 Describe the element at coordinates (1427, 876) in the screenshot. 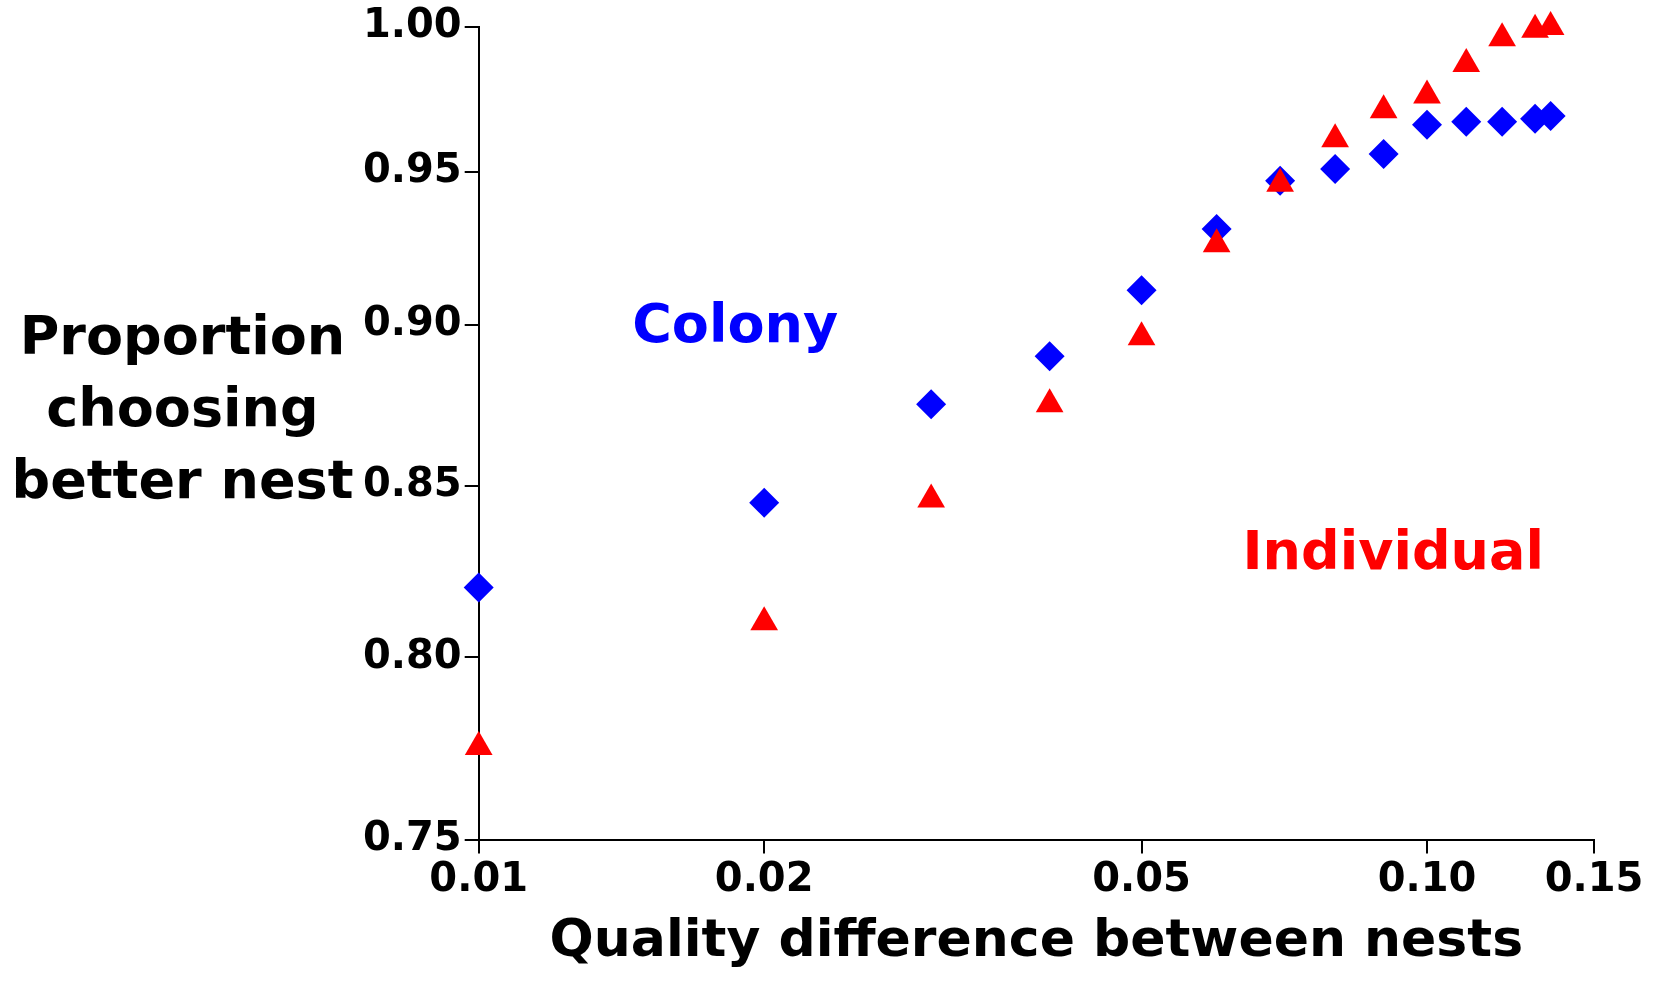

I see `x-tick-label: 0.10` at that location.